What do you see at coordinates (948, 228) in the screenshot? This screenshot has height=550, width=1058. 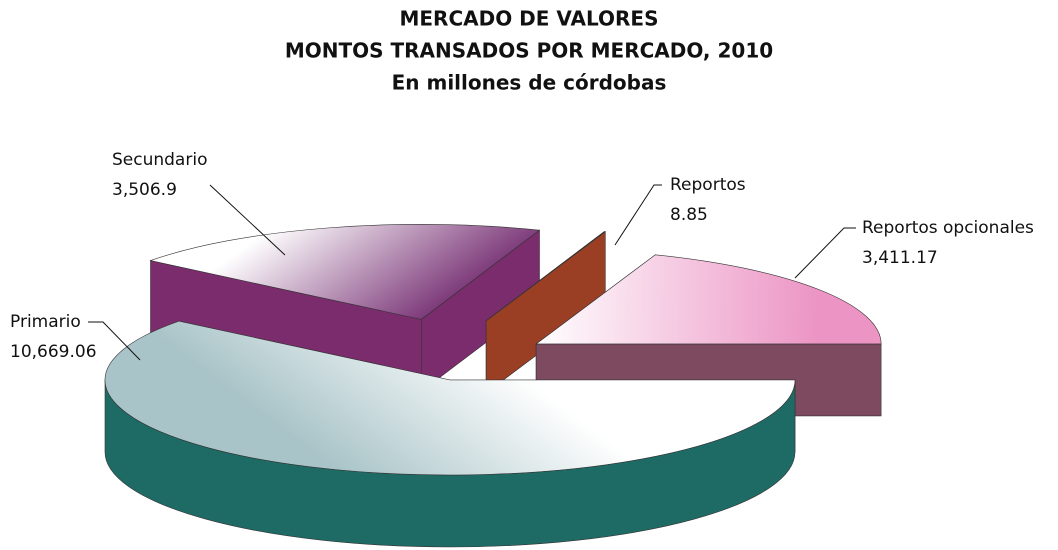 I see `slice-label: Reportos opcionales` at bounding box center [948, 228].